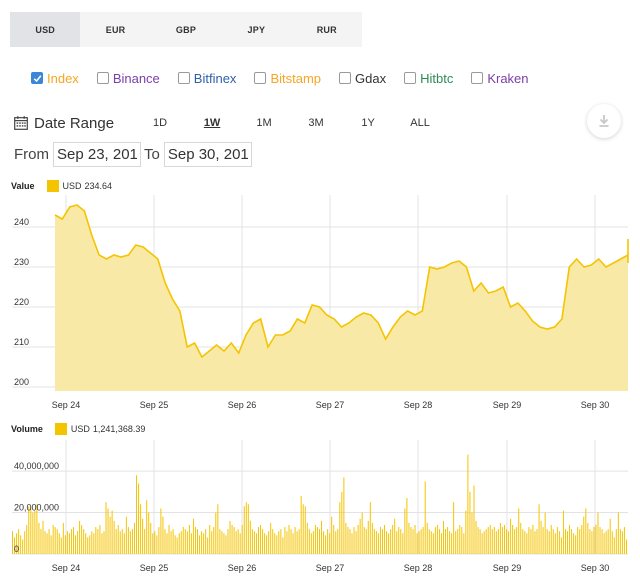  What do you see at coordinates (326, 29) in the screenshot?
I see `currency-tab-rur: RUR` at bounding box center [326, 29].